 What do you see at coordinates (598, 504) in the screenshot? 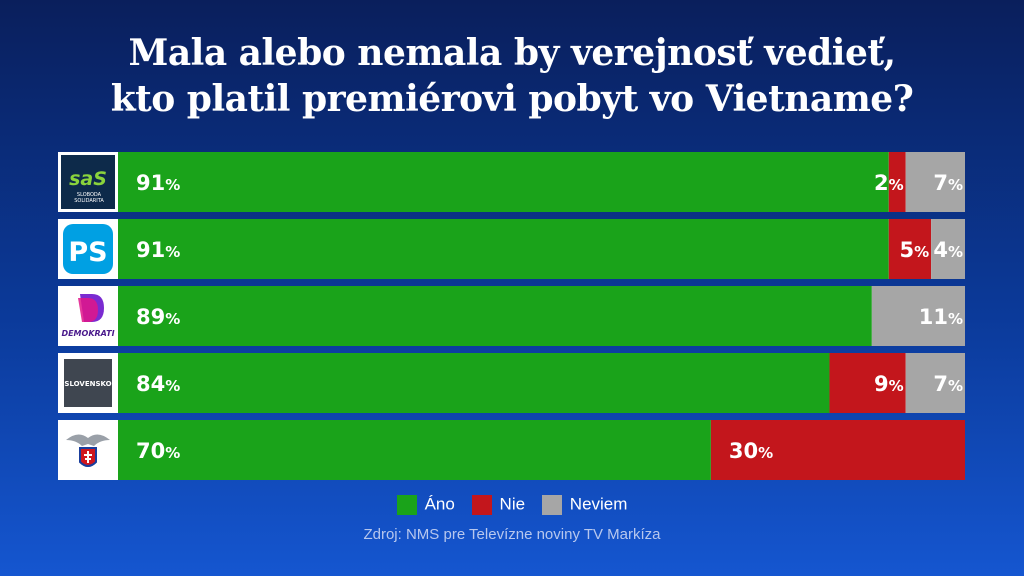
I see `legend-label-neviem: Neviem` at bounding box center [598, 504].